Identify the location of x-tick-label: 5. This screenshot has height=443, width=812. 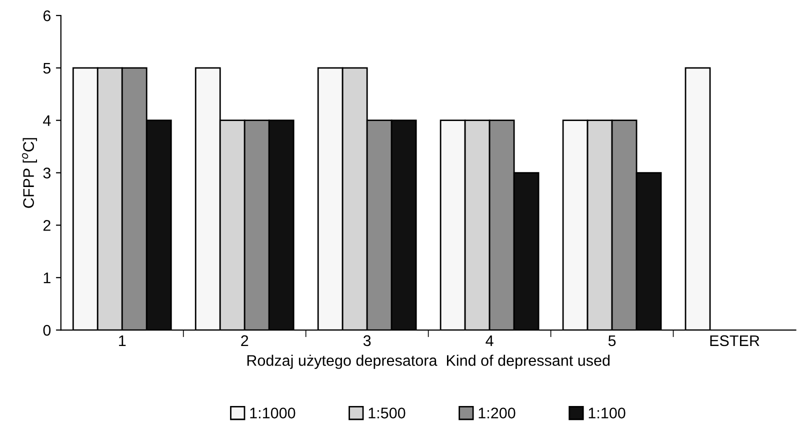
(612, 340).